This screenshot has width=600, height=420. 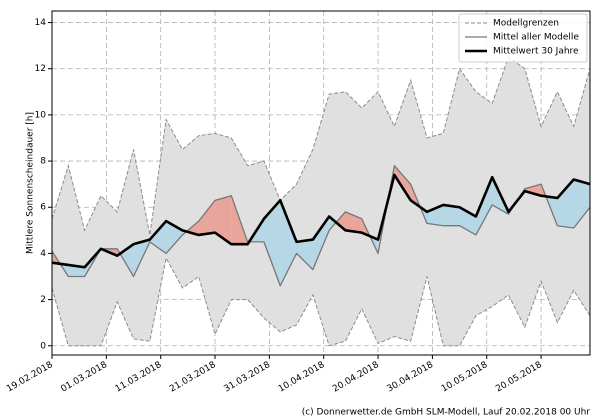 I want to click on y-tick-label: 0, so click(x=43, y=346).